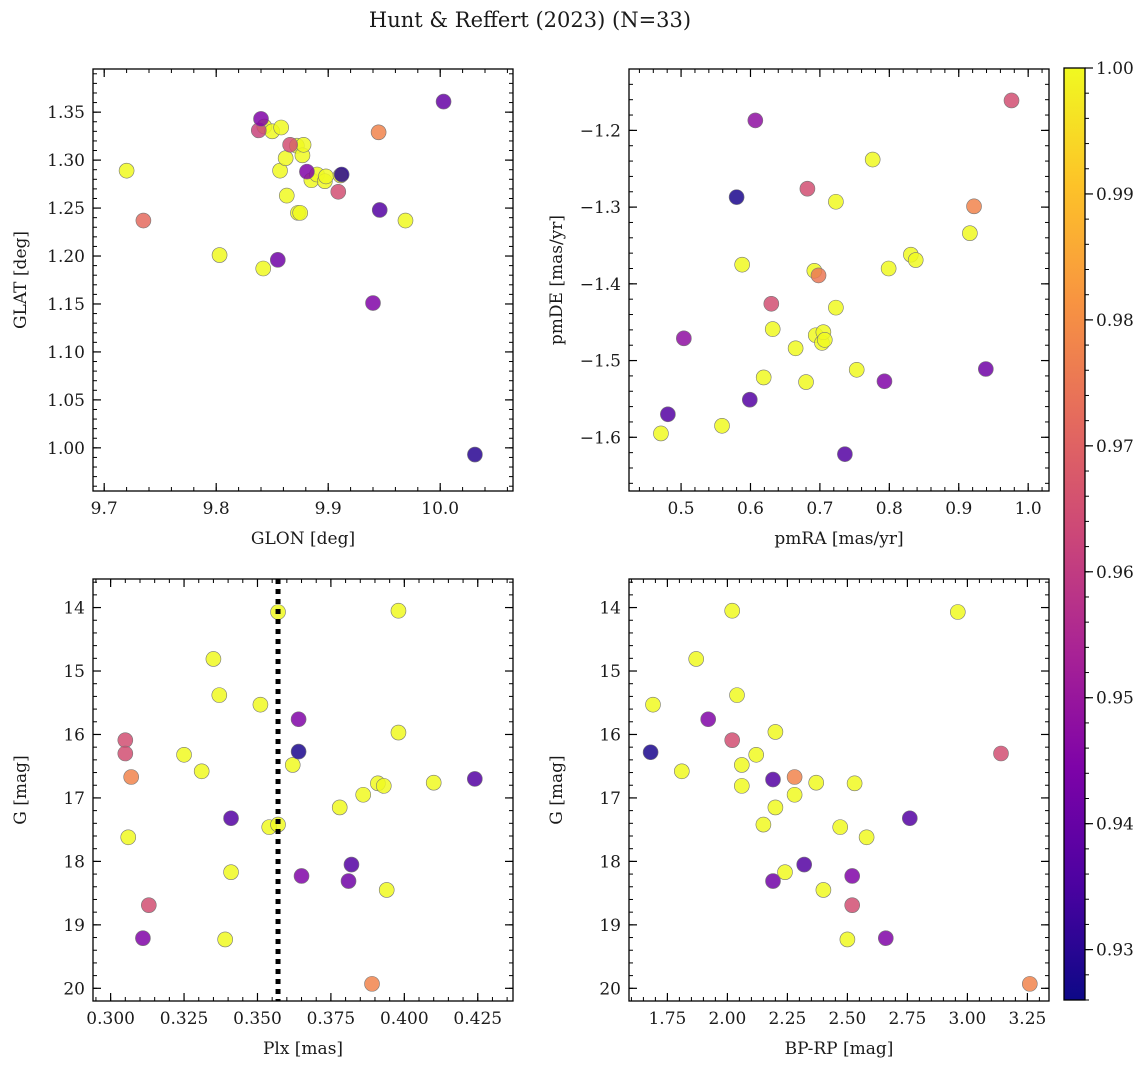 This screenshot has width=1148, height=1068. Describe the element at coordinates (1074, 534) in the screenshot. I see `colorbar-frame` at that location.